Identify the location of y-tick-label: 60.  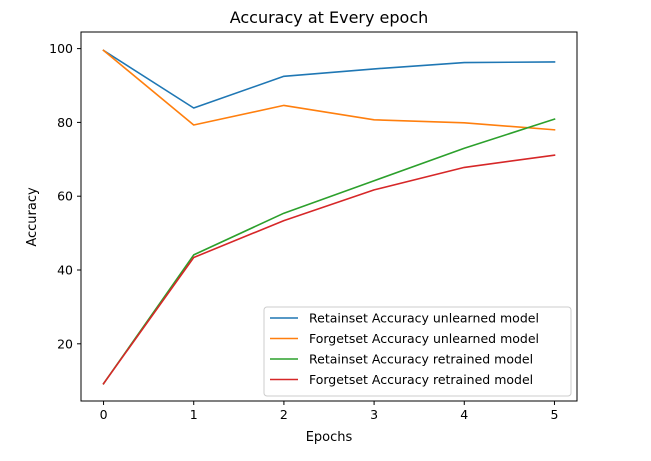
(65, 196).